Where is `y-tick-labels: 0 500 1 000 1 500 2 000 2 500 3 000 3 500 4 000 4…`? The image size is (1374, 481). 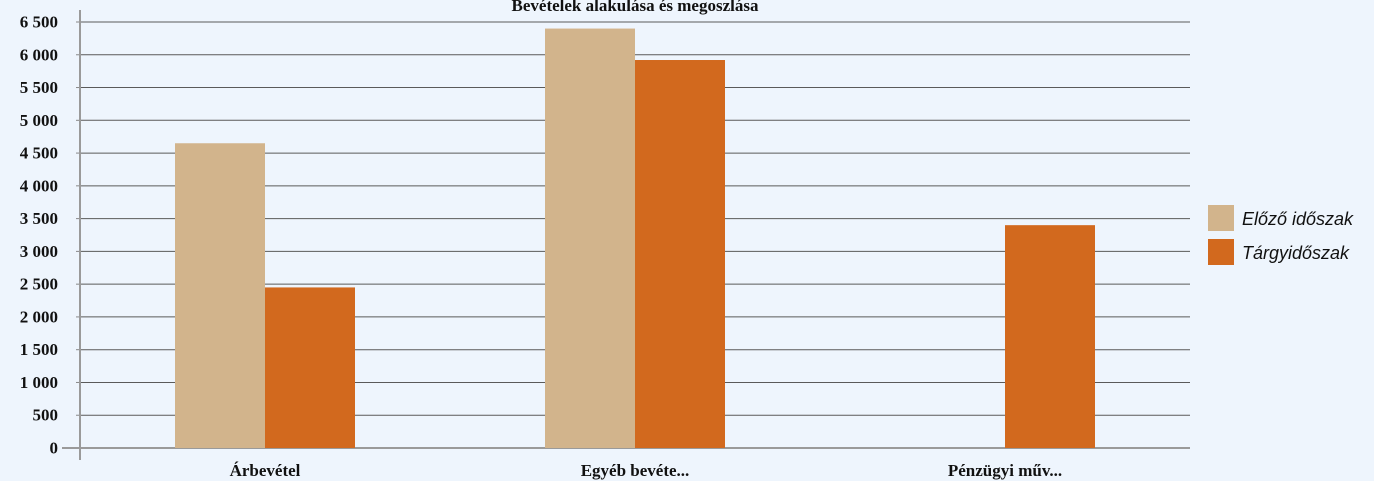 y-tick-labels: 0 500 1 000 1 500 2 000 2 500 3 000 3 500 4 000 4… is located at coordinates (39, 235).